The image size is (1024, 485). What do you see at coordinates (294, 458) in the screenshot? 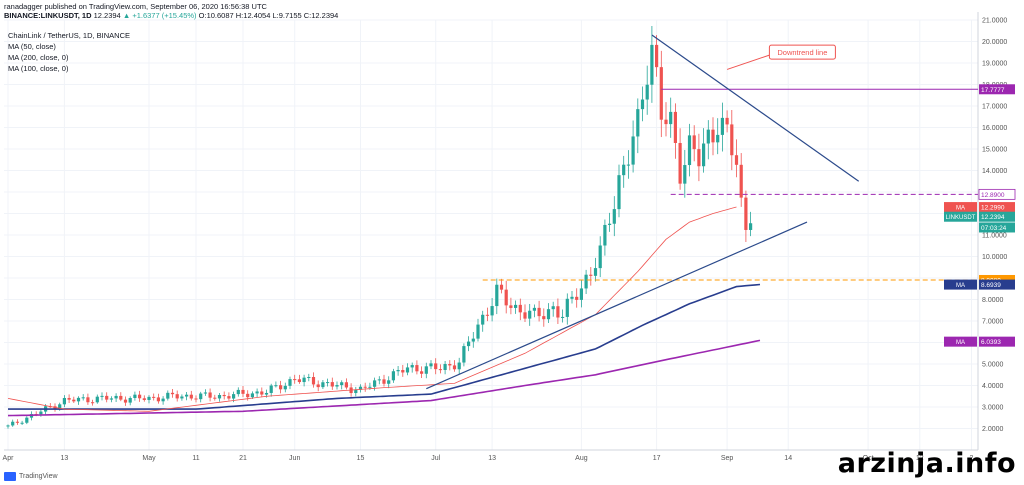
I see `x-tick-label: Jun` at bounding box center [294, 458].